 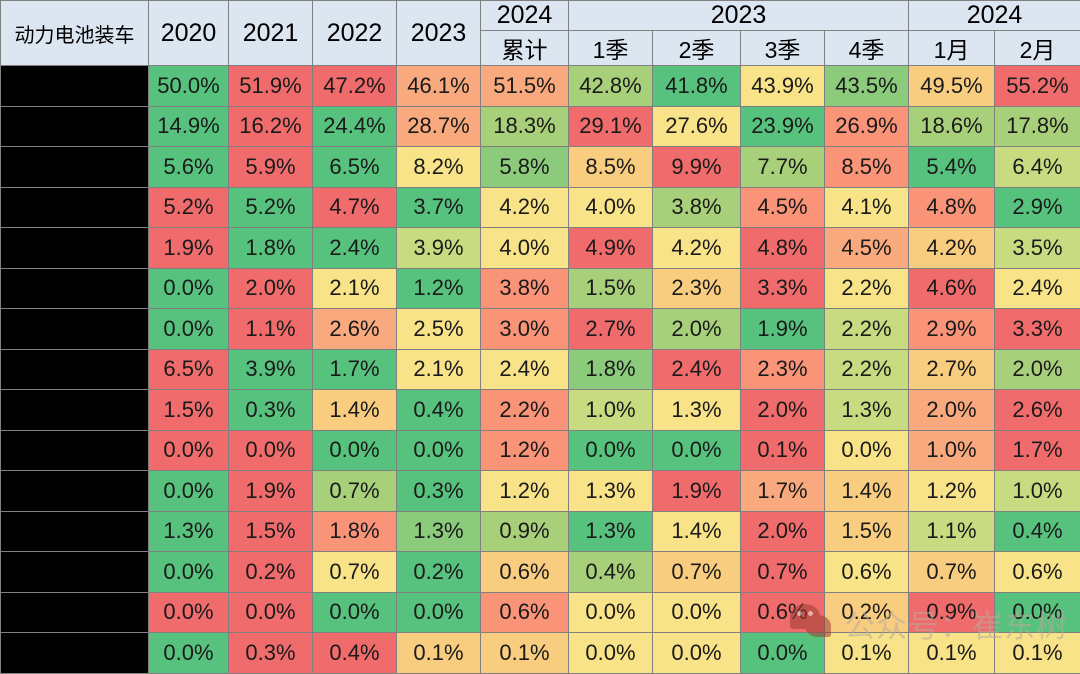 I want to click on heatmap-cell: 1.1%, so click(x=271, y=329).